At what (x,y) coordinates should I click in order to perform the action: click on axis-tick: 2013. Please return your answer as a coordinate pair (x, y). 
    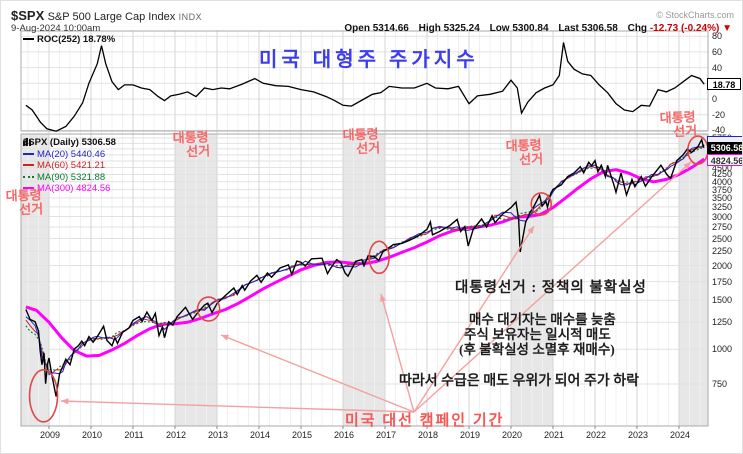
    Looking at the image, I should click on (218, 435).